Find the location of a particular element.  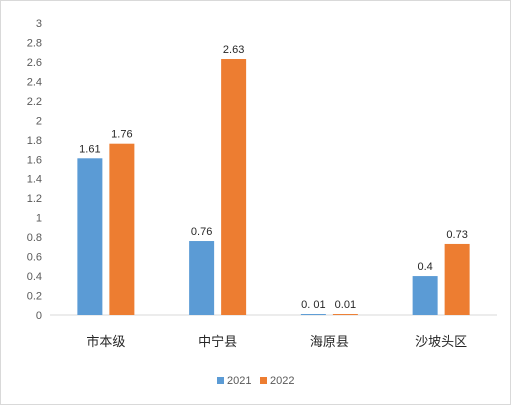

y-tick-label: 1.8 is located at coordinates (34, 141).